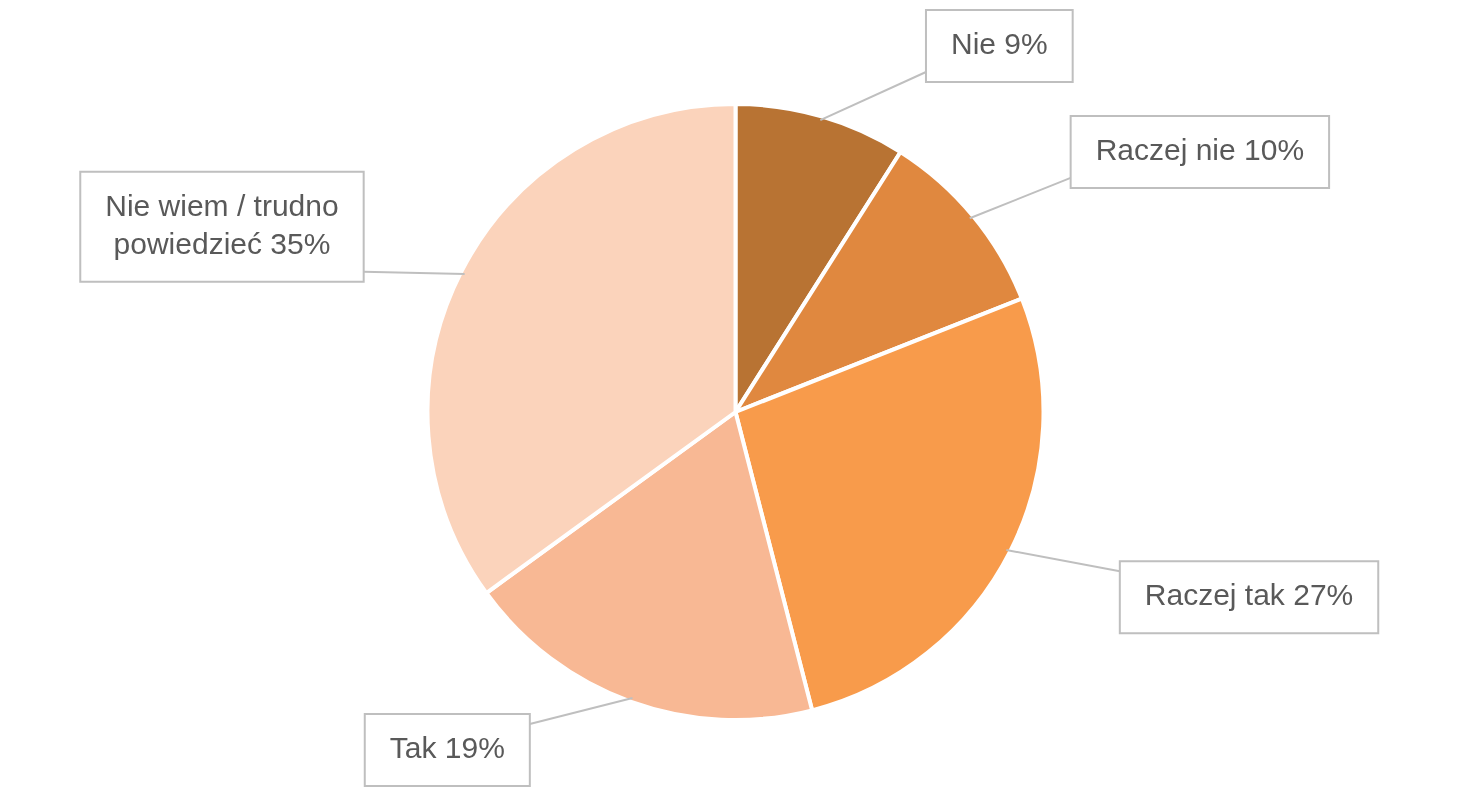 The width and height of the screenshot is (1471, 796). I want to click on slice-label: Tak 19%, so click(447, 748).